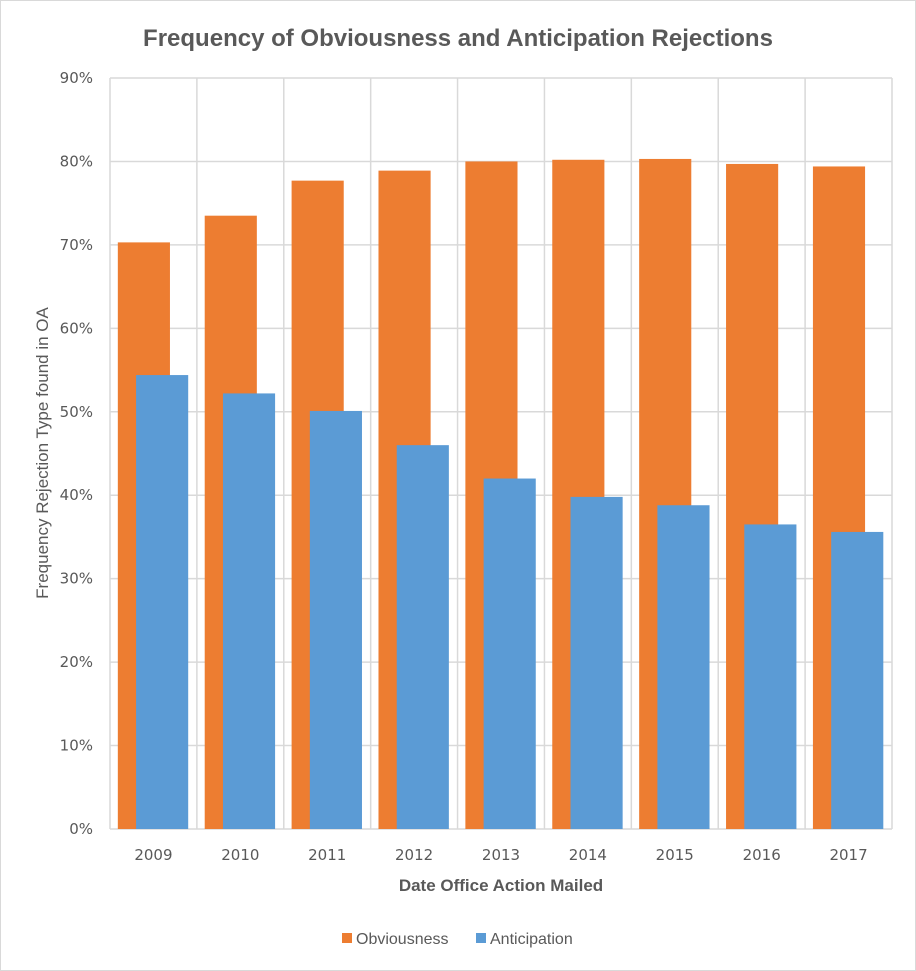 The width and height of the screenshot is (916, 971). Describe the element at coordinates (335, 619) in the screenshot. I see `bar-anticipation-2011` at that location.